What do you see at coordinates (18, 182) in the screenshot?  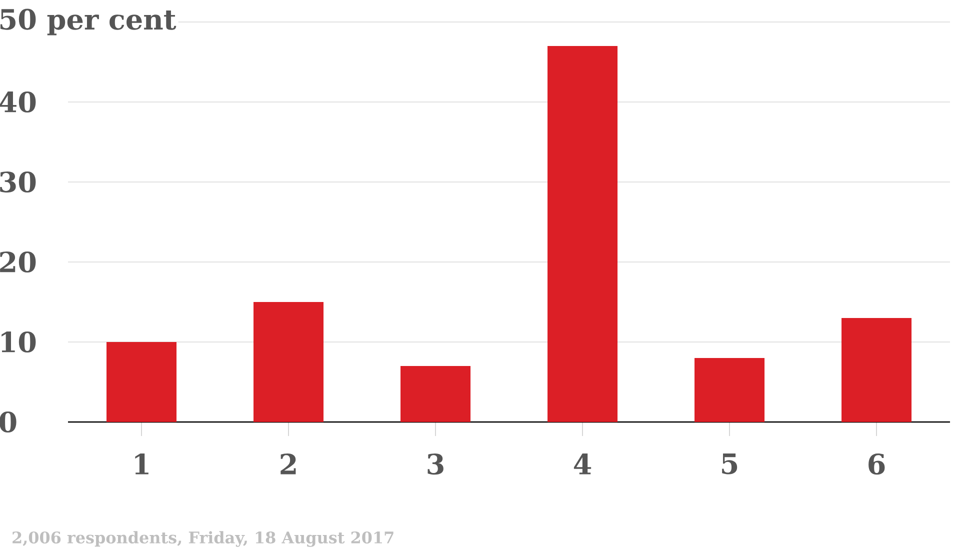 I see `y-tick-label: 30` at bounding box center [18, 182].